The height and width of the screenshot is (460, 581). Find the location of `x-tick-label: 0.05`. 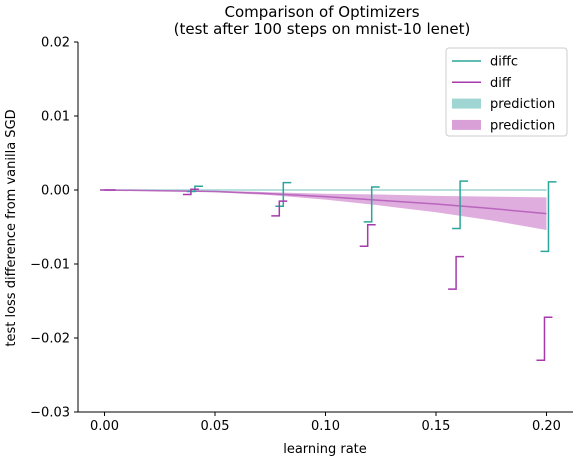

x-tick-label: 0.05 is located at coordinates (215, 426).